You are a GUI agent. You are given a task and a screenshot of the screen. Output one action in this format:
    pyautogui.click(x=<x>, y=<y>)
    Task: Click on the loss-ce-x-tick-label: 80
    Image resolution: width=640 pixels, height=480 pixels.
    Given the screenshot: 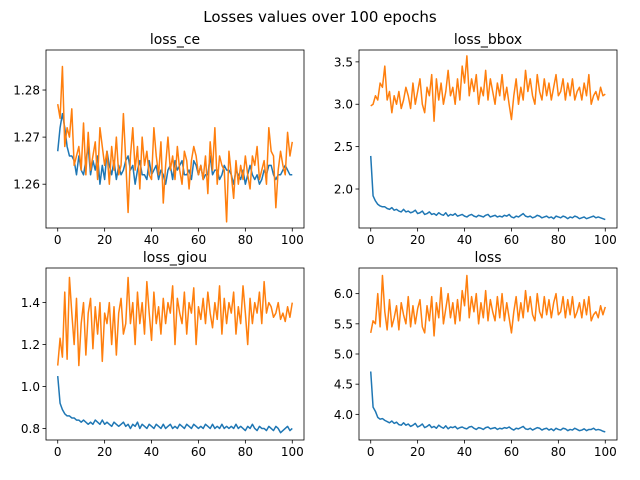 What is the action you would take?
    pyautogui.click(x=245, y=240)
    